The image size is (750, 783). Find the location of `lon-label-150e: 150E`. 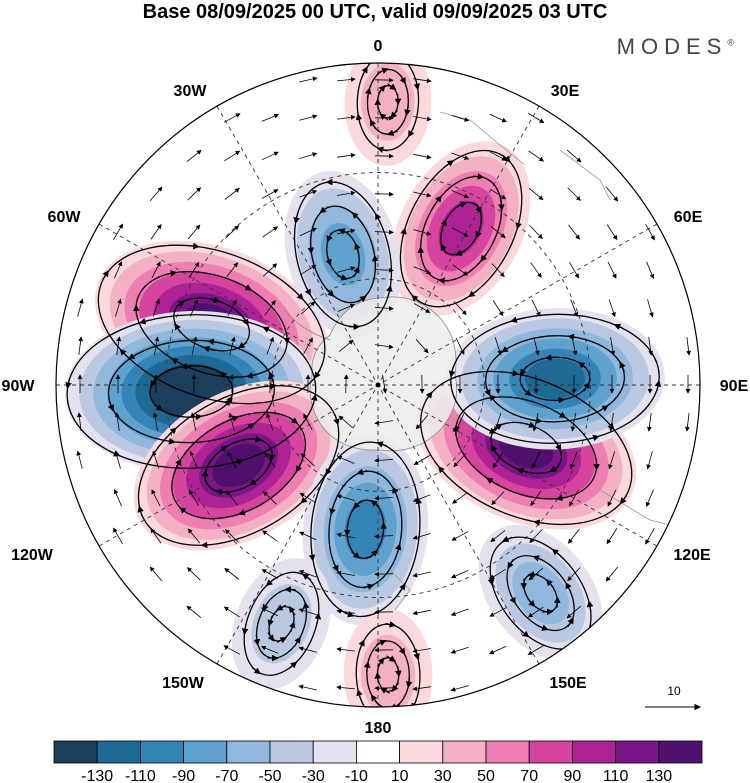

lon-label-150e: 150E is located at coordinates (568, 683).